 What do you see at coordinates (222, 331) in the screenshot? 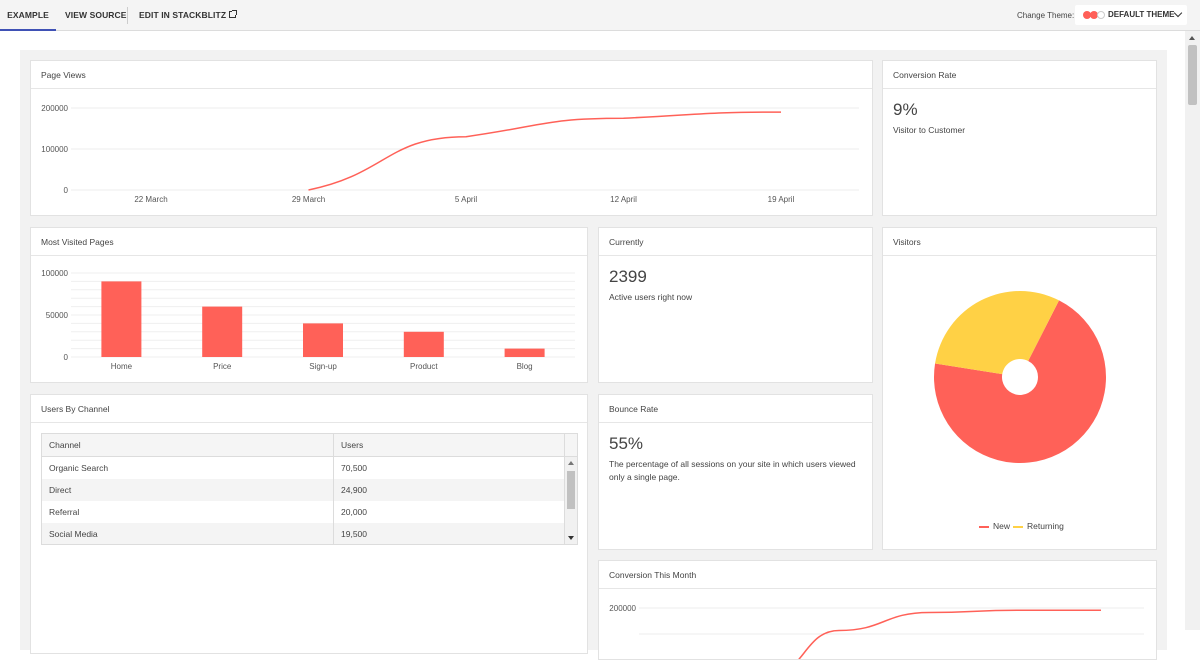
I see `bar-price` at bounding box center [222, 331].